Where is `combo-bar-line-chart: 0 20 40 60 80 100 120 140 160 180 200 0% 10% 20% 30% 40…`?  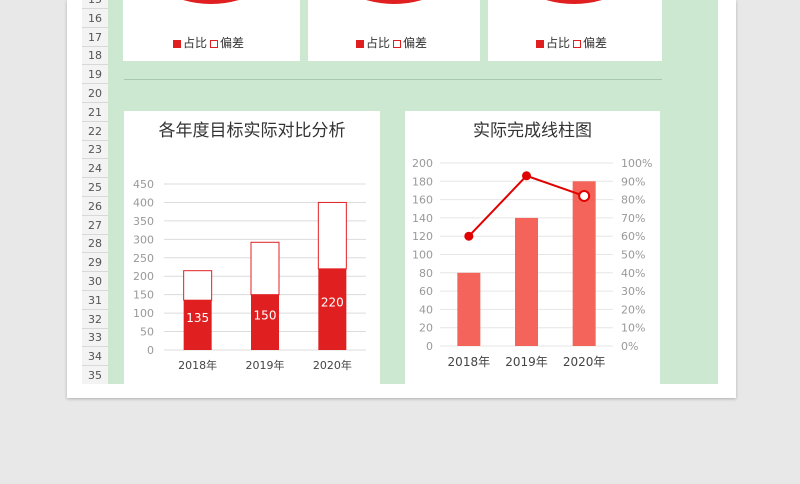
combo-bar-line-chart: 0 20 40 60 80 100 120 140 160 180 200 0% 10% 20% 30% 40… is located at coordinates (532, 263).